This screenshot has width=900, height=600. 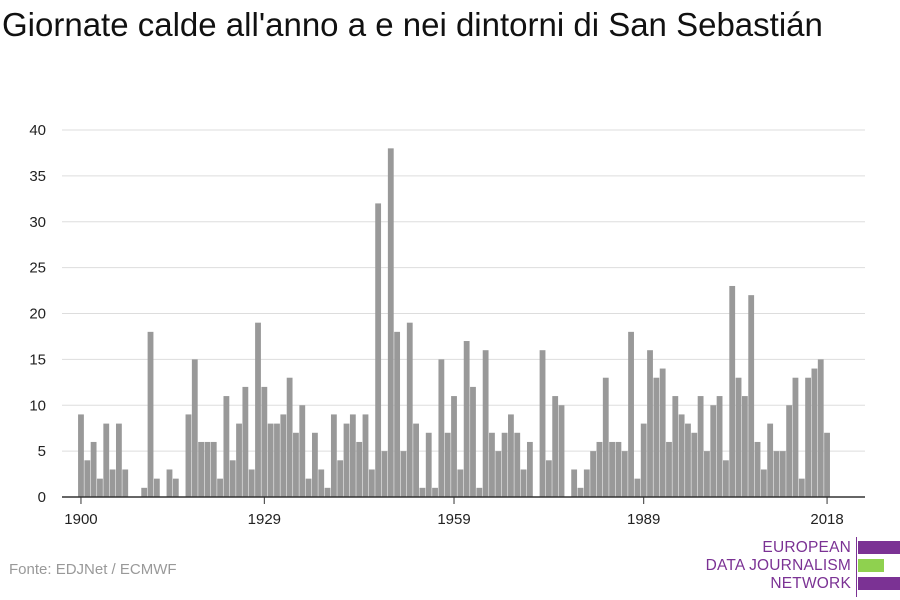 I want to click on bar-1938, so click(x=321, y=483).